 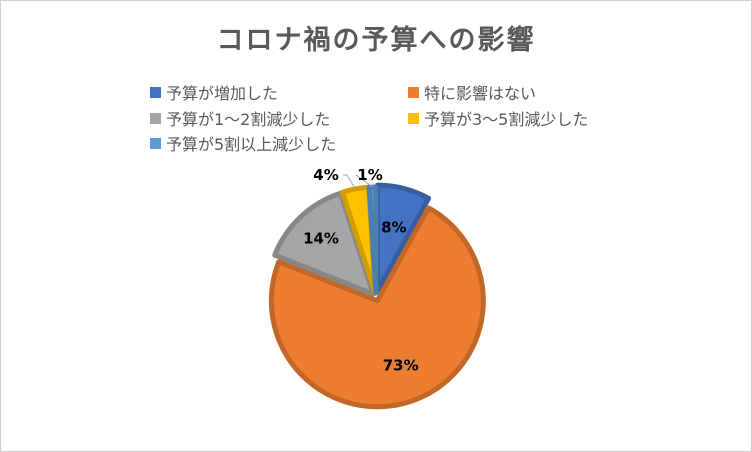 I want to click on legend-item-decrease-5plus: 予算が5割以上減少した, so click(x=243, y=143).